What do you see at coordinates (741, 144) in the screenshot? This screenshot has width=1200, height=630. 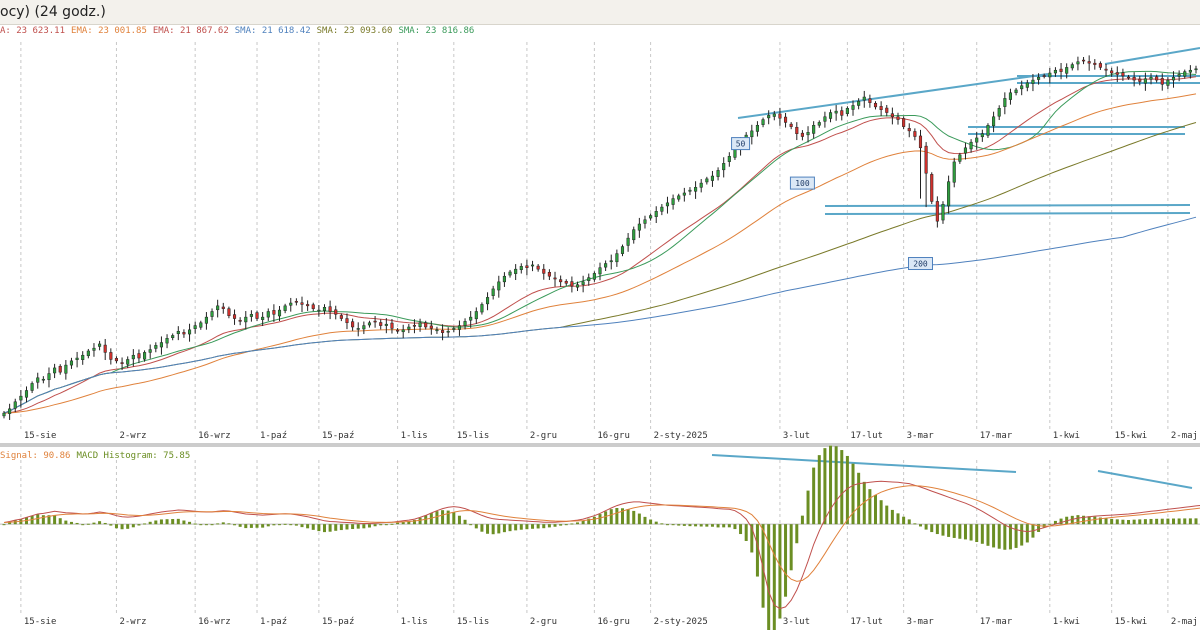 I see `ma-label-box` at bounding box center [741, 144].